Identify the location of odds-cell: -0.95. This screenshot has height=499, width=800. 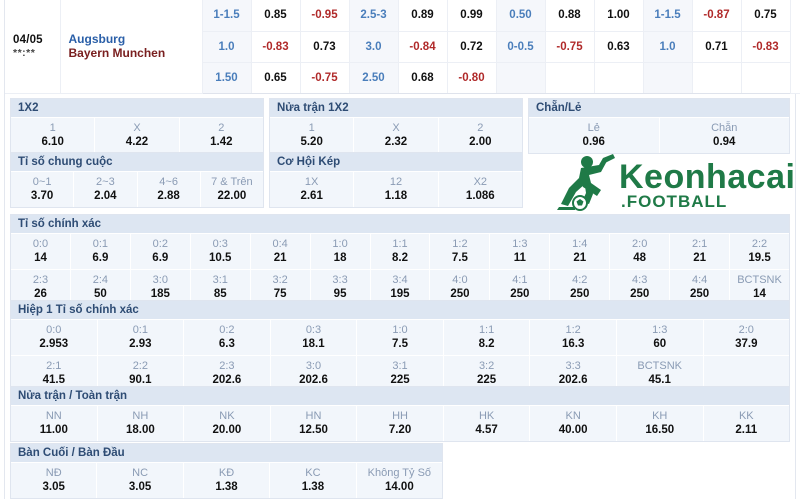
(325, 16).